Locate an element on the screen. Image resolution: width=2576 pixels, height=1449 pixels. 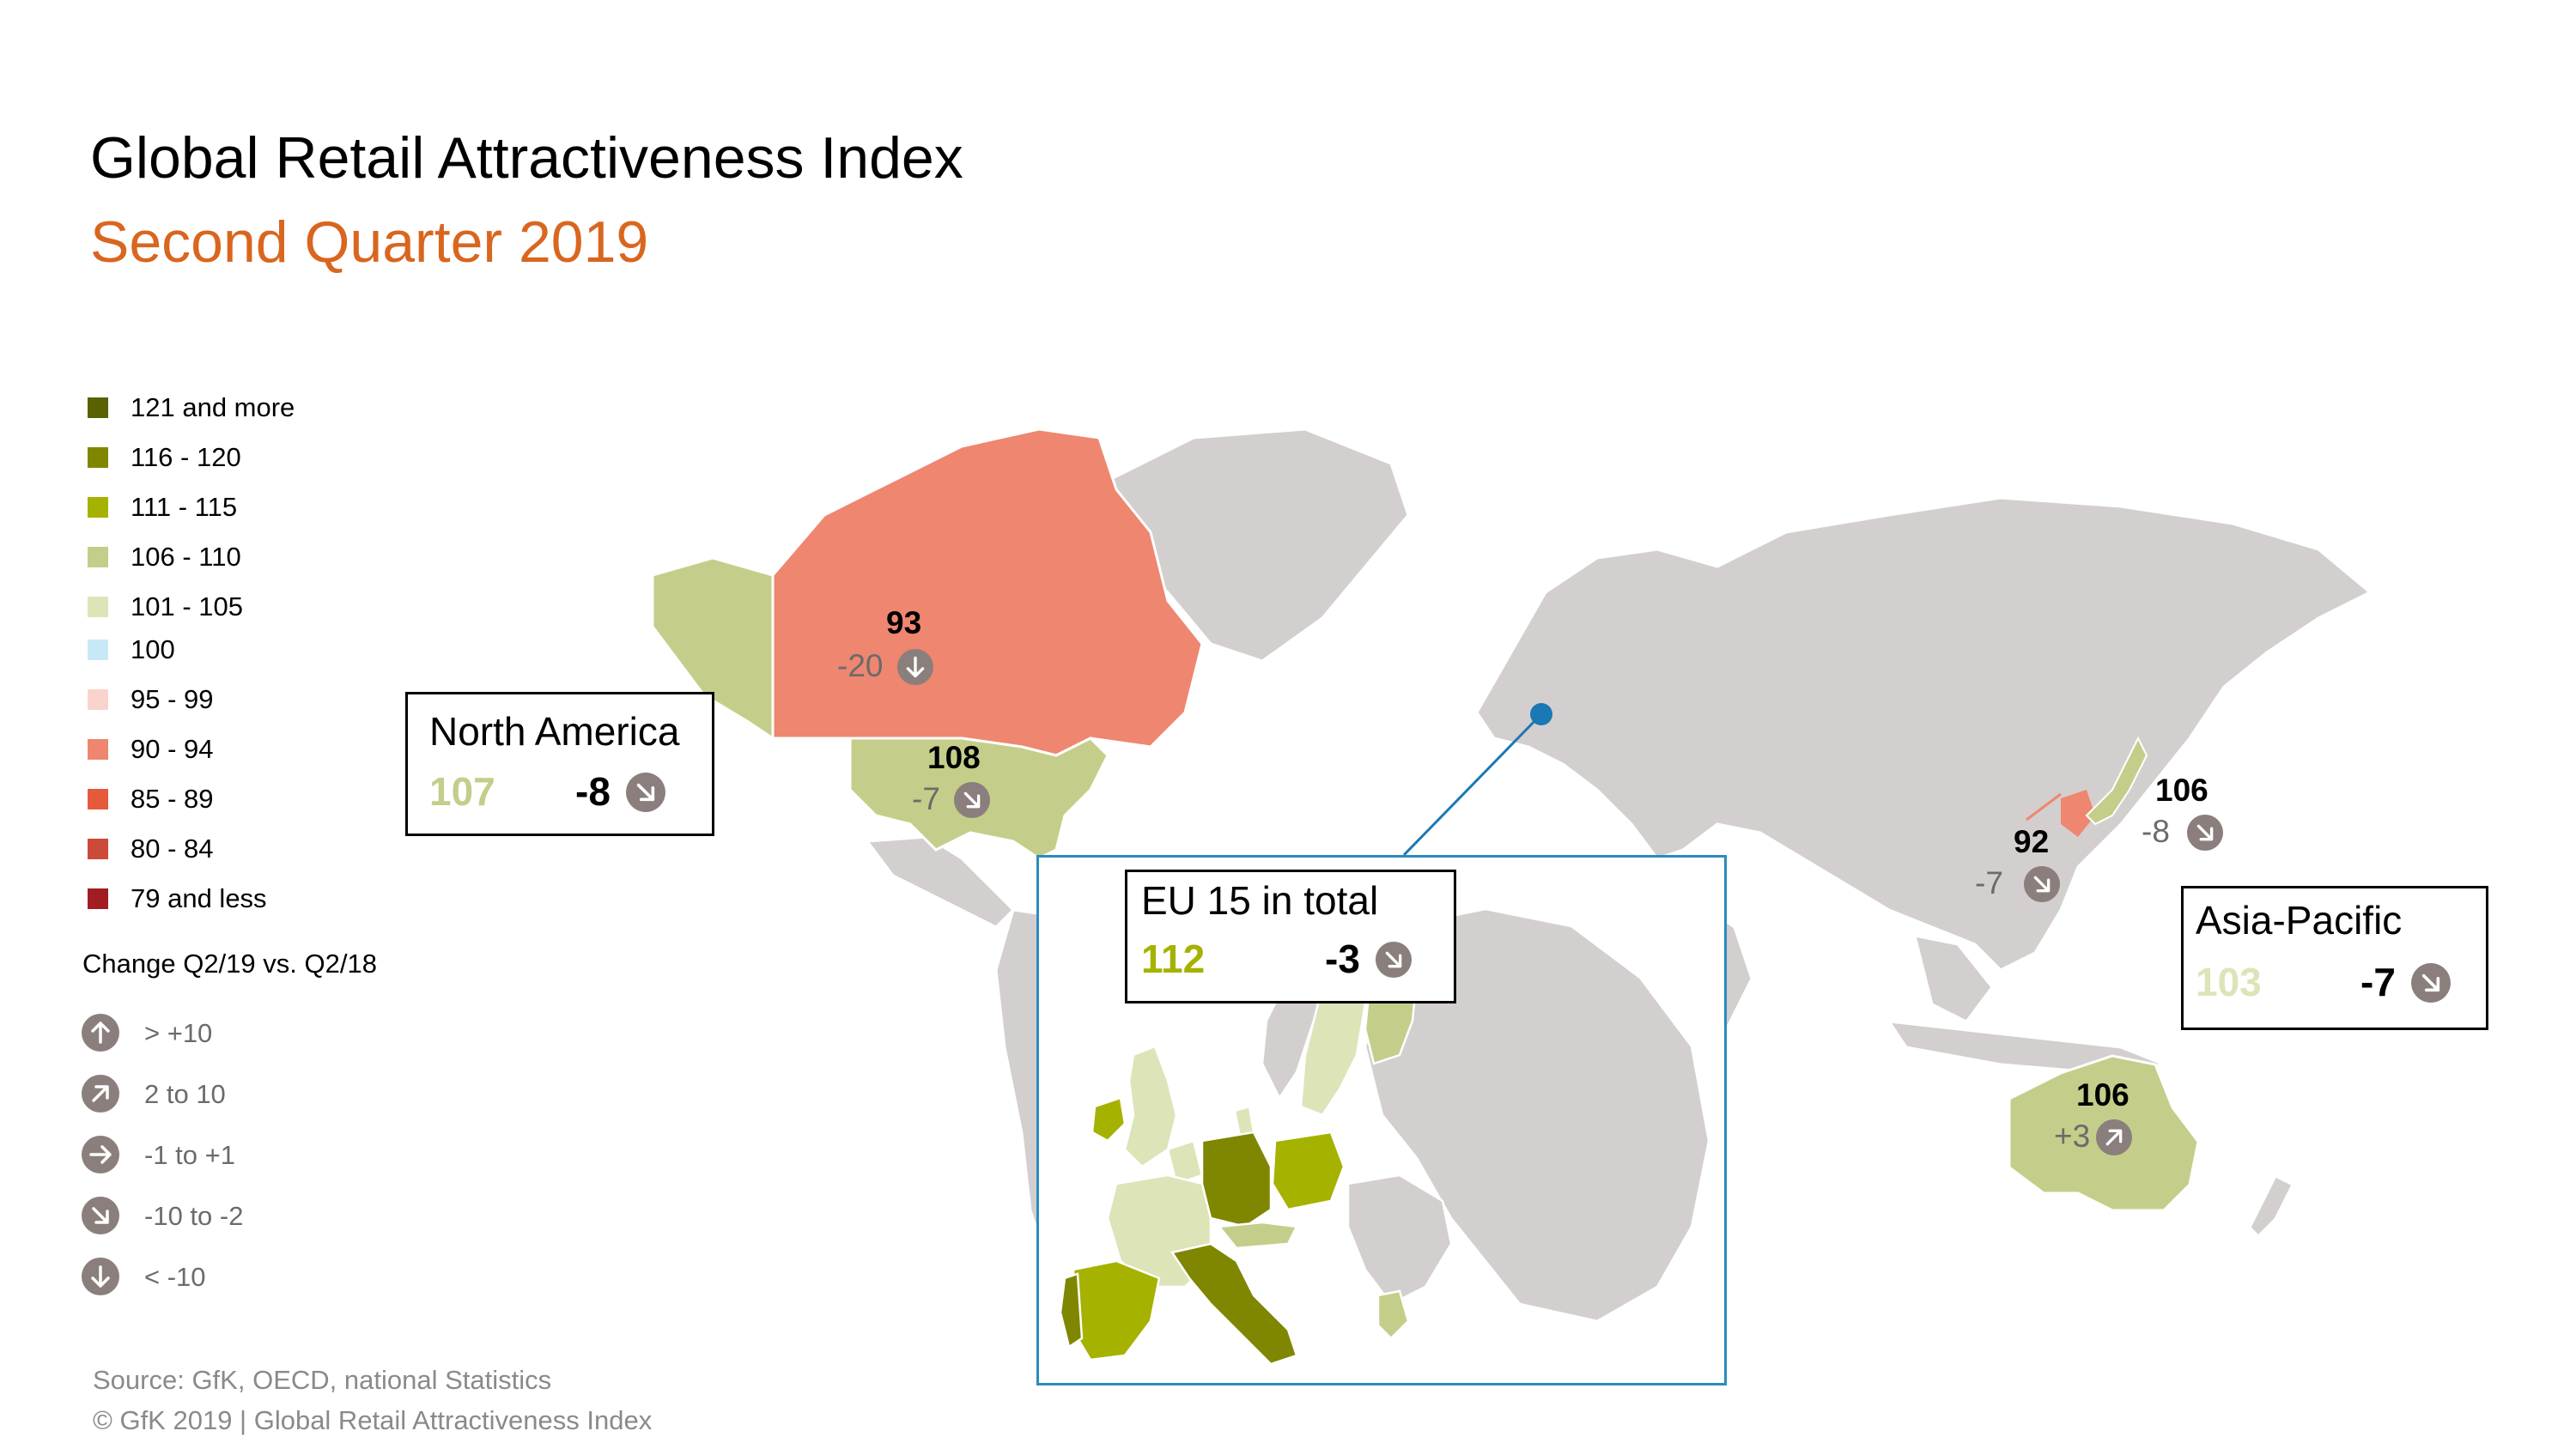
legend-label: 80 - 84 is located at coordinates (172, 849).